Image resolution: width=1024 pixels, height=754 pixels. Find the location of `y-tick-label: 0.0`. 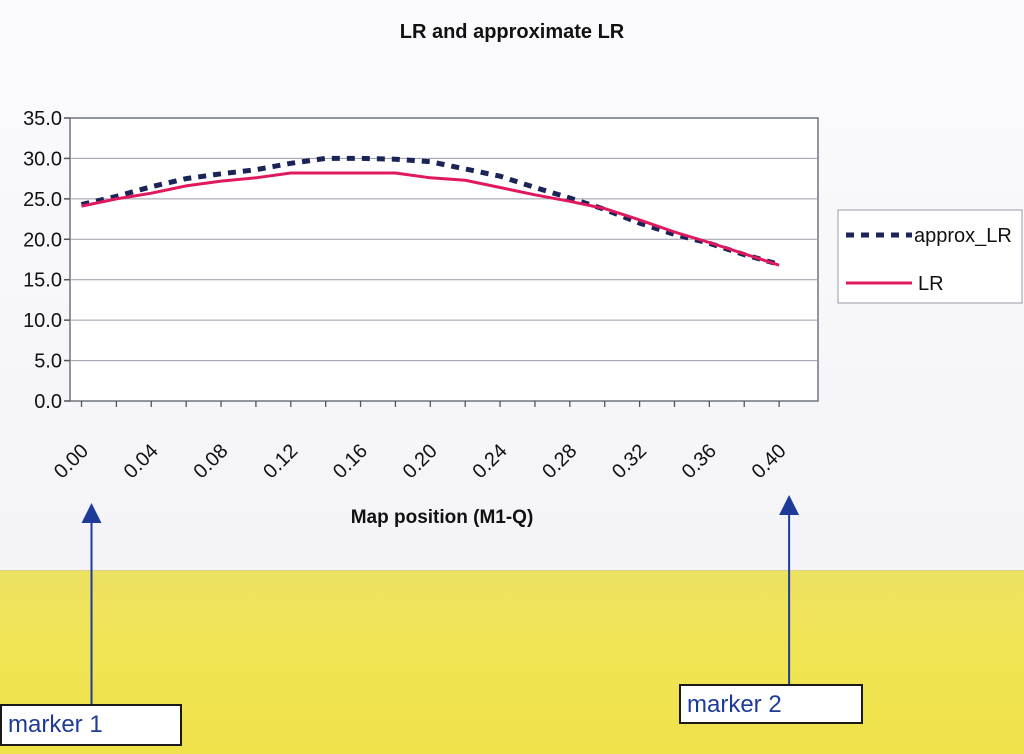

y-tick-label: 0.0 is located at coordinates (48, 402).